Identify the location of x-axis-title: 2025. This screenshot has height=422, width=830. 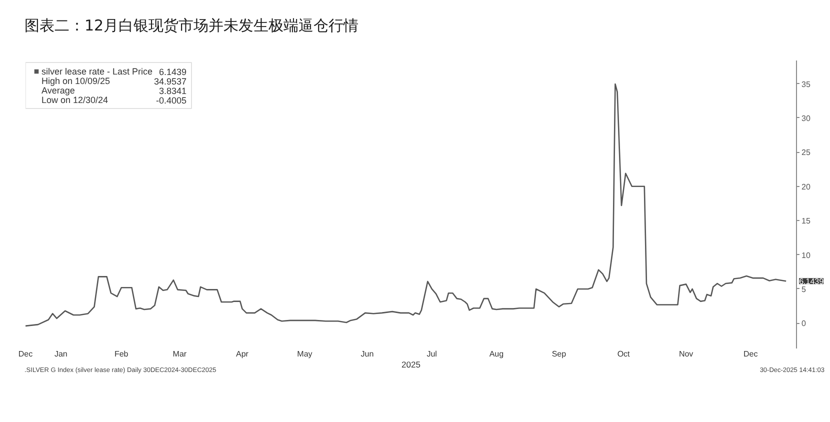
(411, 365).